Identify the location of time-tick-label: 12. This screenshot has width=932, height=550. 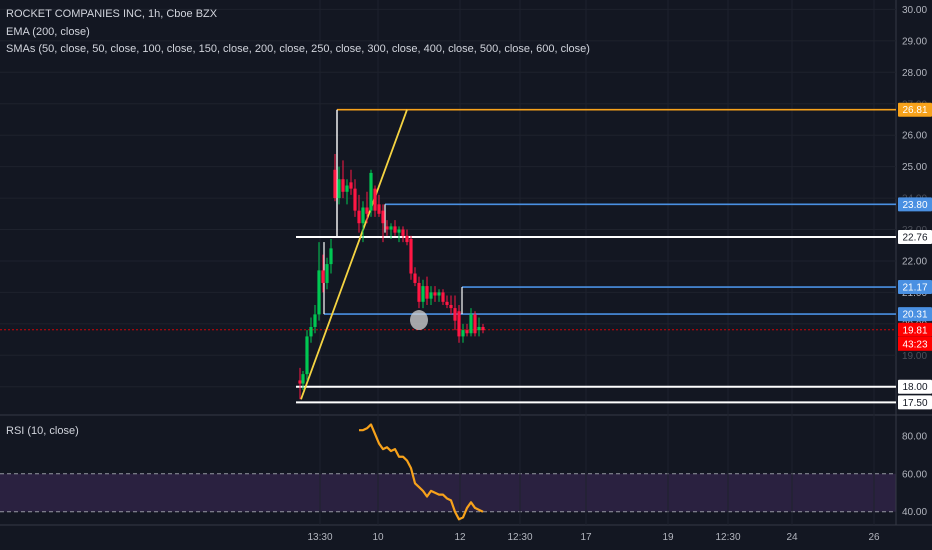
(460, 537).